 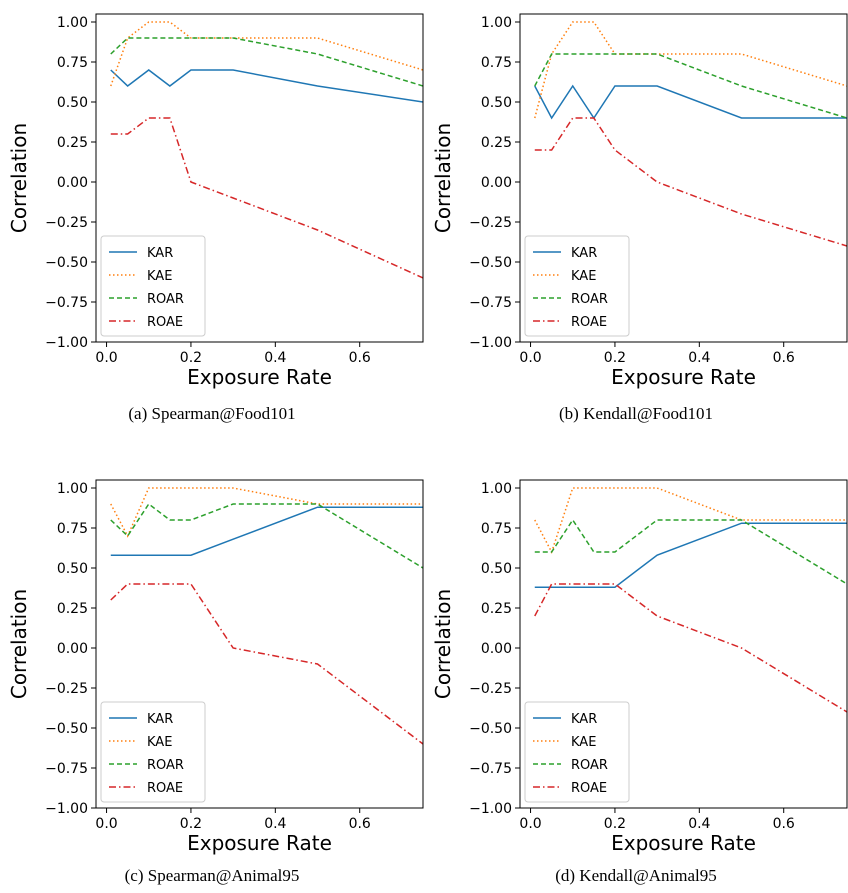 I want to click on legend-box, so click(x=577, y=286).